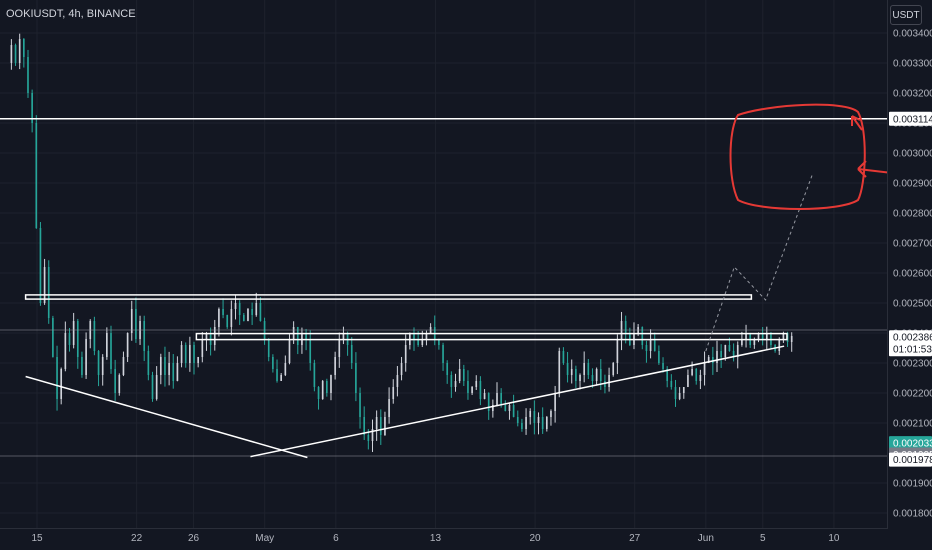 The height and width of the screenshot is (550, 932). What do you see at coordinates (912, 364) in the screenshot?
I see `y-tick-label: 0.002300` at bounding box center [912, 364].